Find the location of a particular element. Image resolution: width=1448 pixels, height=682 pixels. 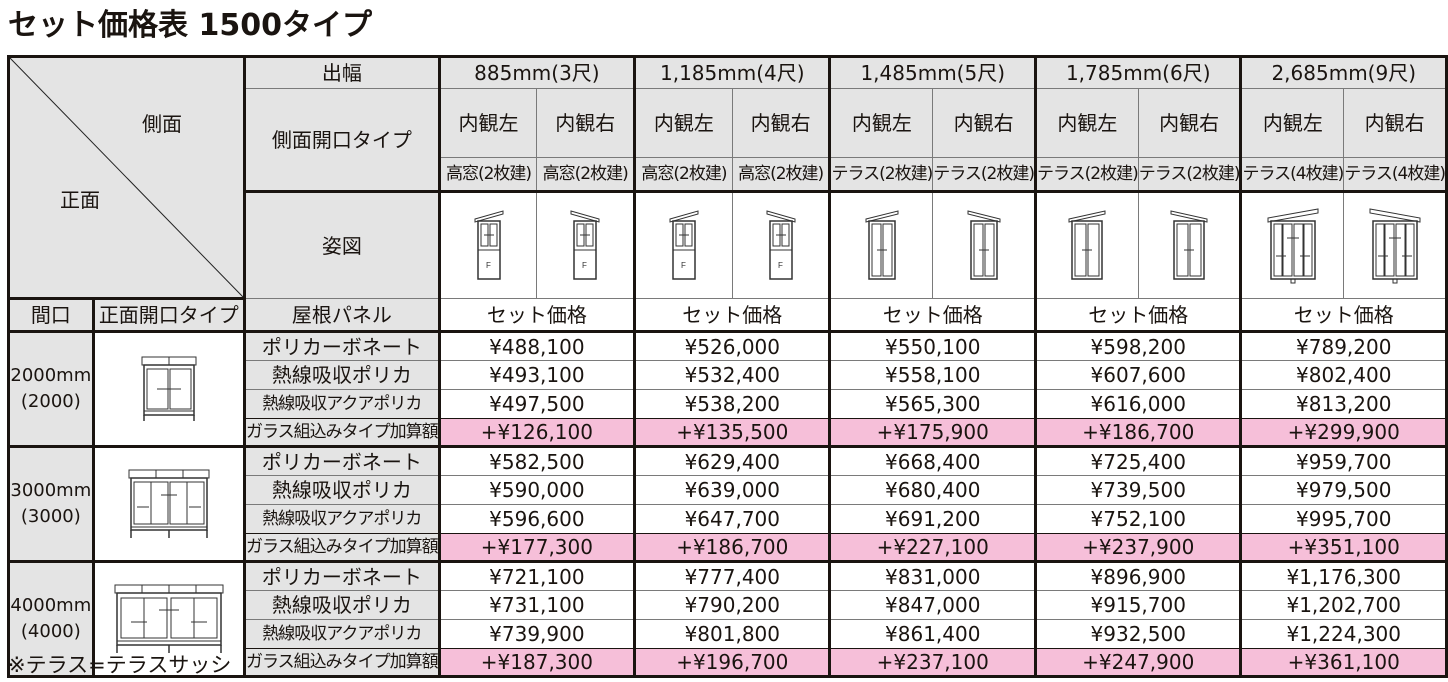

glass-addon-price: +¥175,900 is located at coordinates (933, 433).